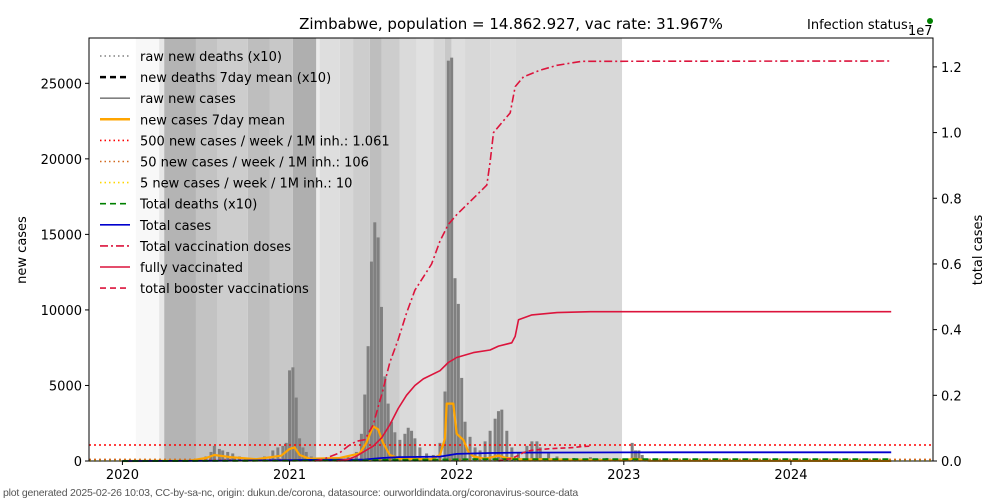 This screenshot has height=504, width=1000. What do you see at coordinates (951, 68) in the screenshot?
I see `right-tick-label: 1.2` at bounding box center [951, 68].